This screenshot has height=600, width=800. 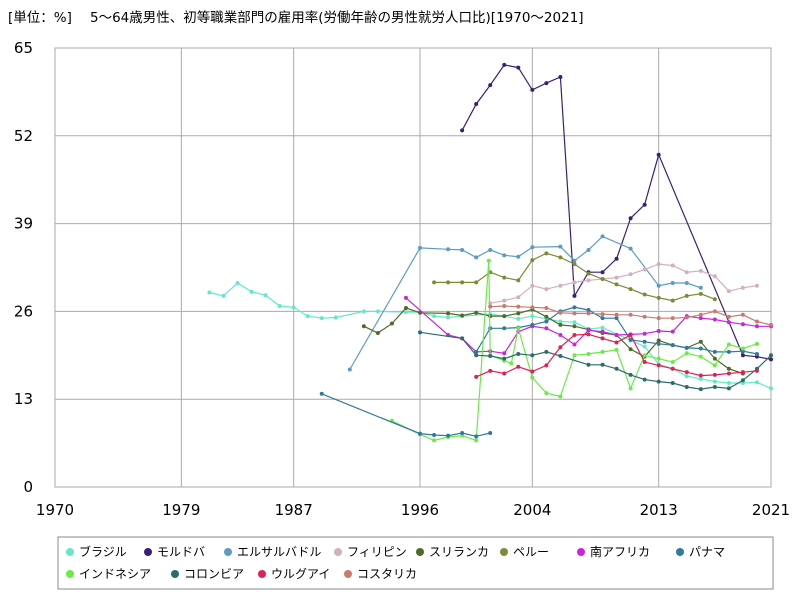 What do you see at coordinates (406, 415) in the screenshot?
I see `series-7-segment-b` at bounding box center [406, 415].